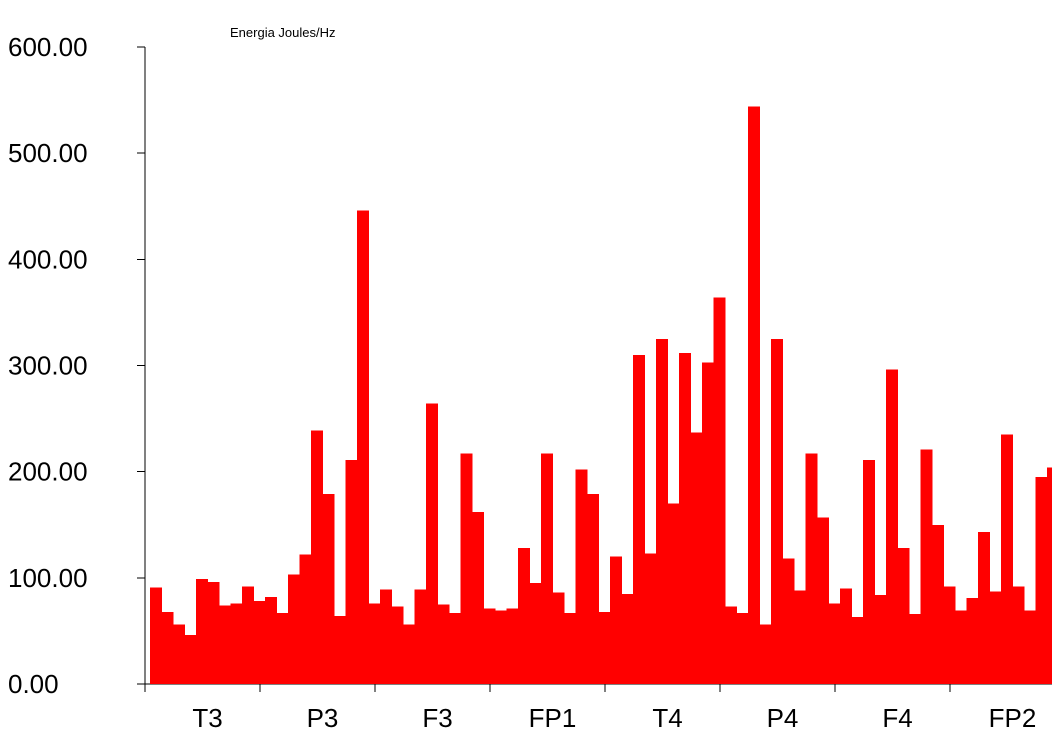 The width and height of the screenshot is (1052, 737). What do you see at coordinates (48, 472) in the screenshot?
I see `y-tick-label: 200.00` at bounding box center [48, 472].